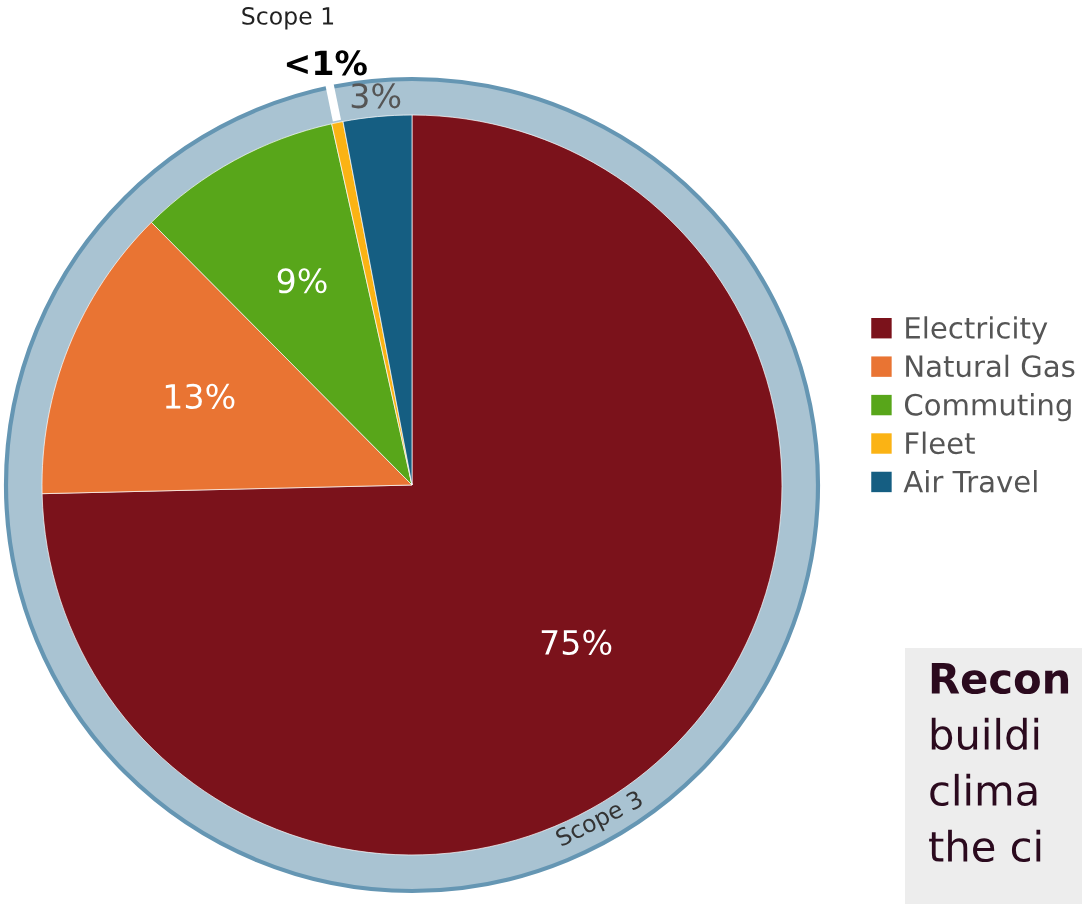  Describe the element at coordinates (288, 18) in the screenshot. I see `text: Scope 1` at that location.